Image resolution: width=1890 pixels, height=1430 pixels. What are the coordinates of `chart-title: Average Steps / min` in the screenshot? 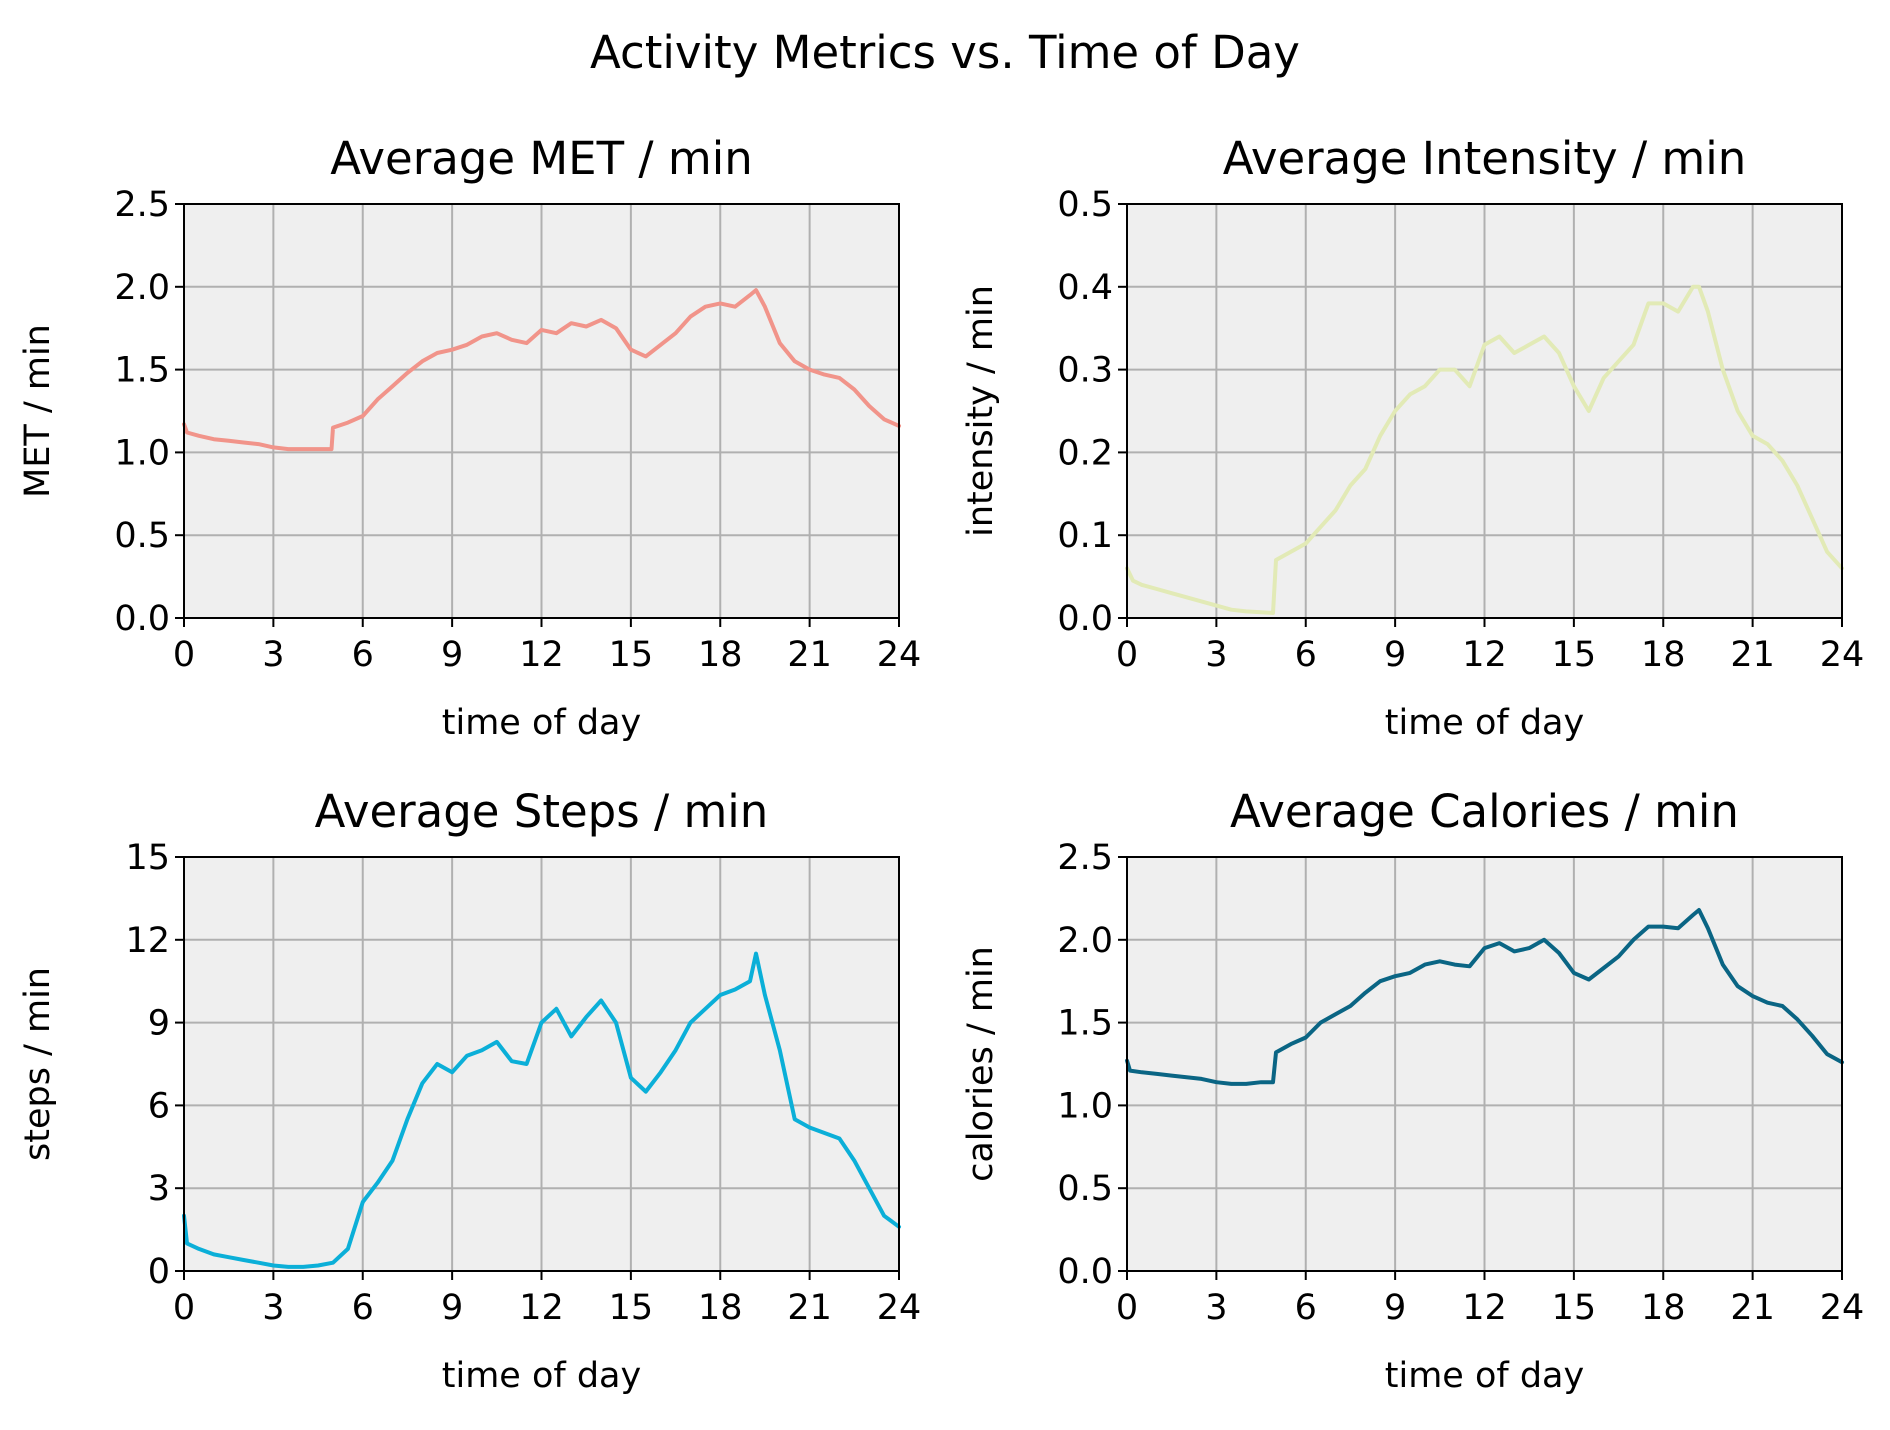 It's located at (542, 811).